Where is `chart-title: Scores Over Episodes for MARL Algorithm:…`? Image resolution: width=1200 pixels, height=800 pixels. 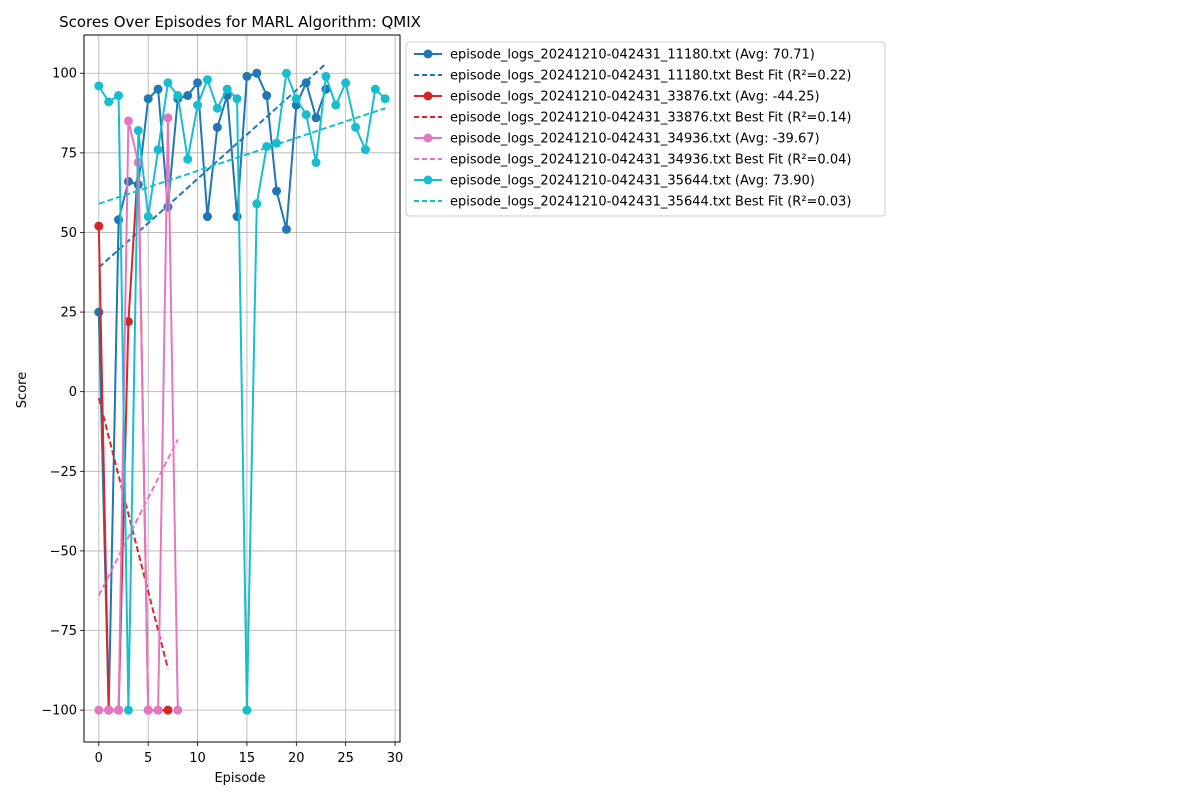 chart-title: Scores Over Episodes for MARL Algorithm:… is located at coordinates (240, 22).